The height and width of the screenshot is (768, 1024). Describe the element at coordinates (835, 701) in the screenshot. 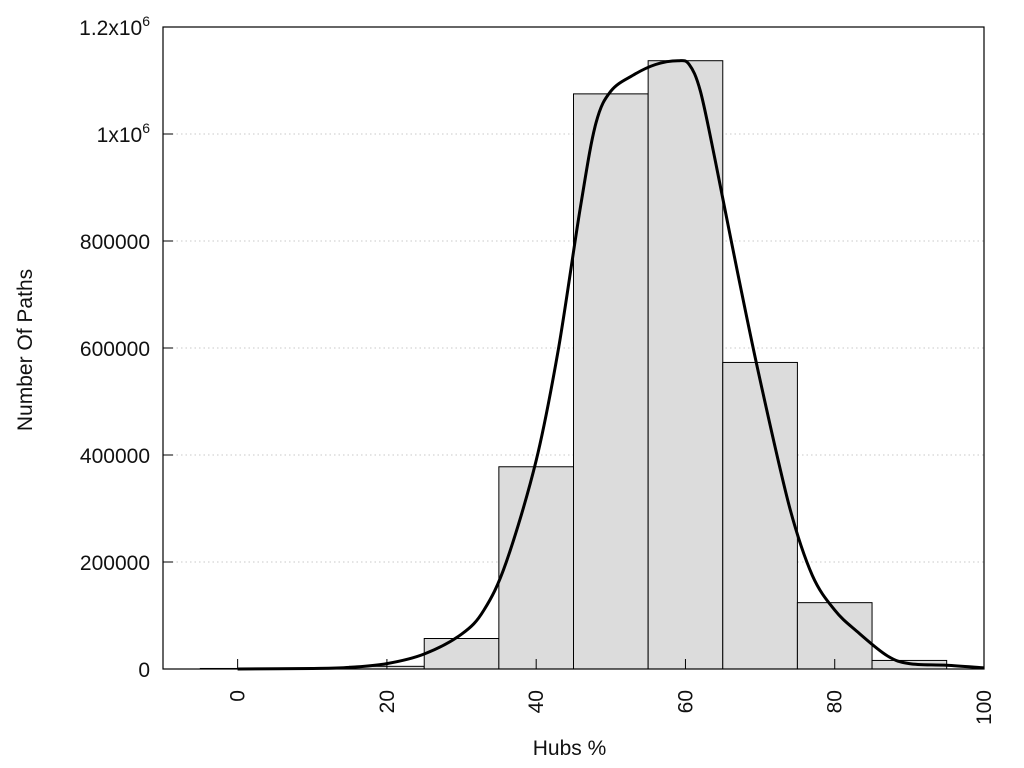

I see `x-tick-label: 80` at that location.